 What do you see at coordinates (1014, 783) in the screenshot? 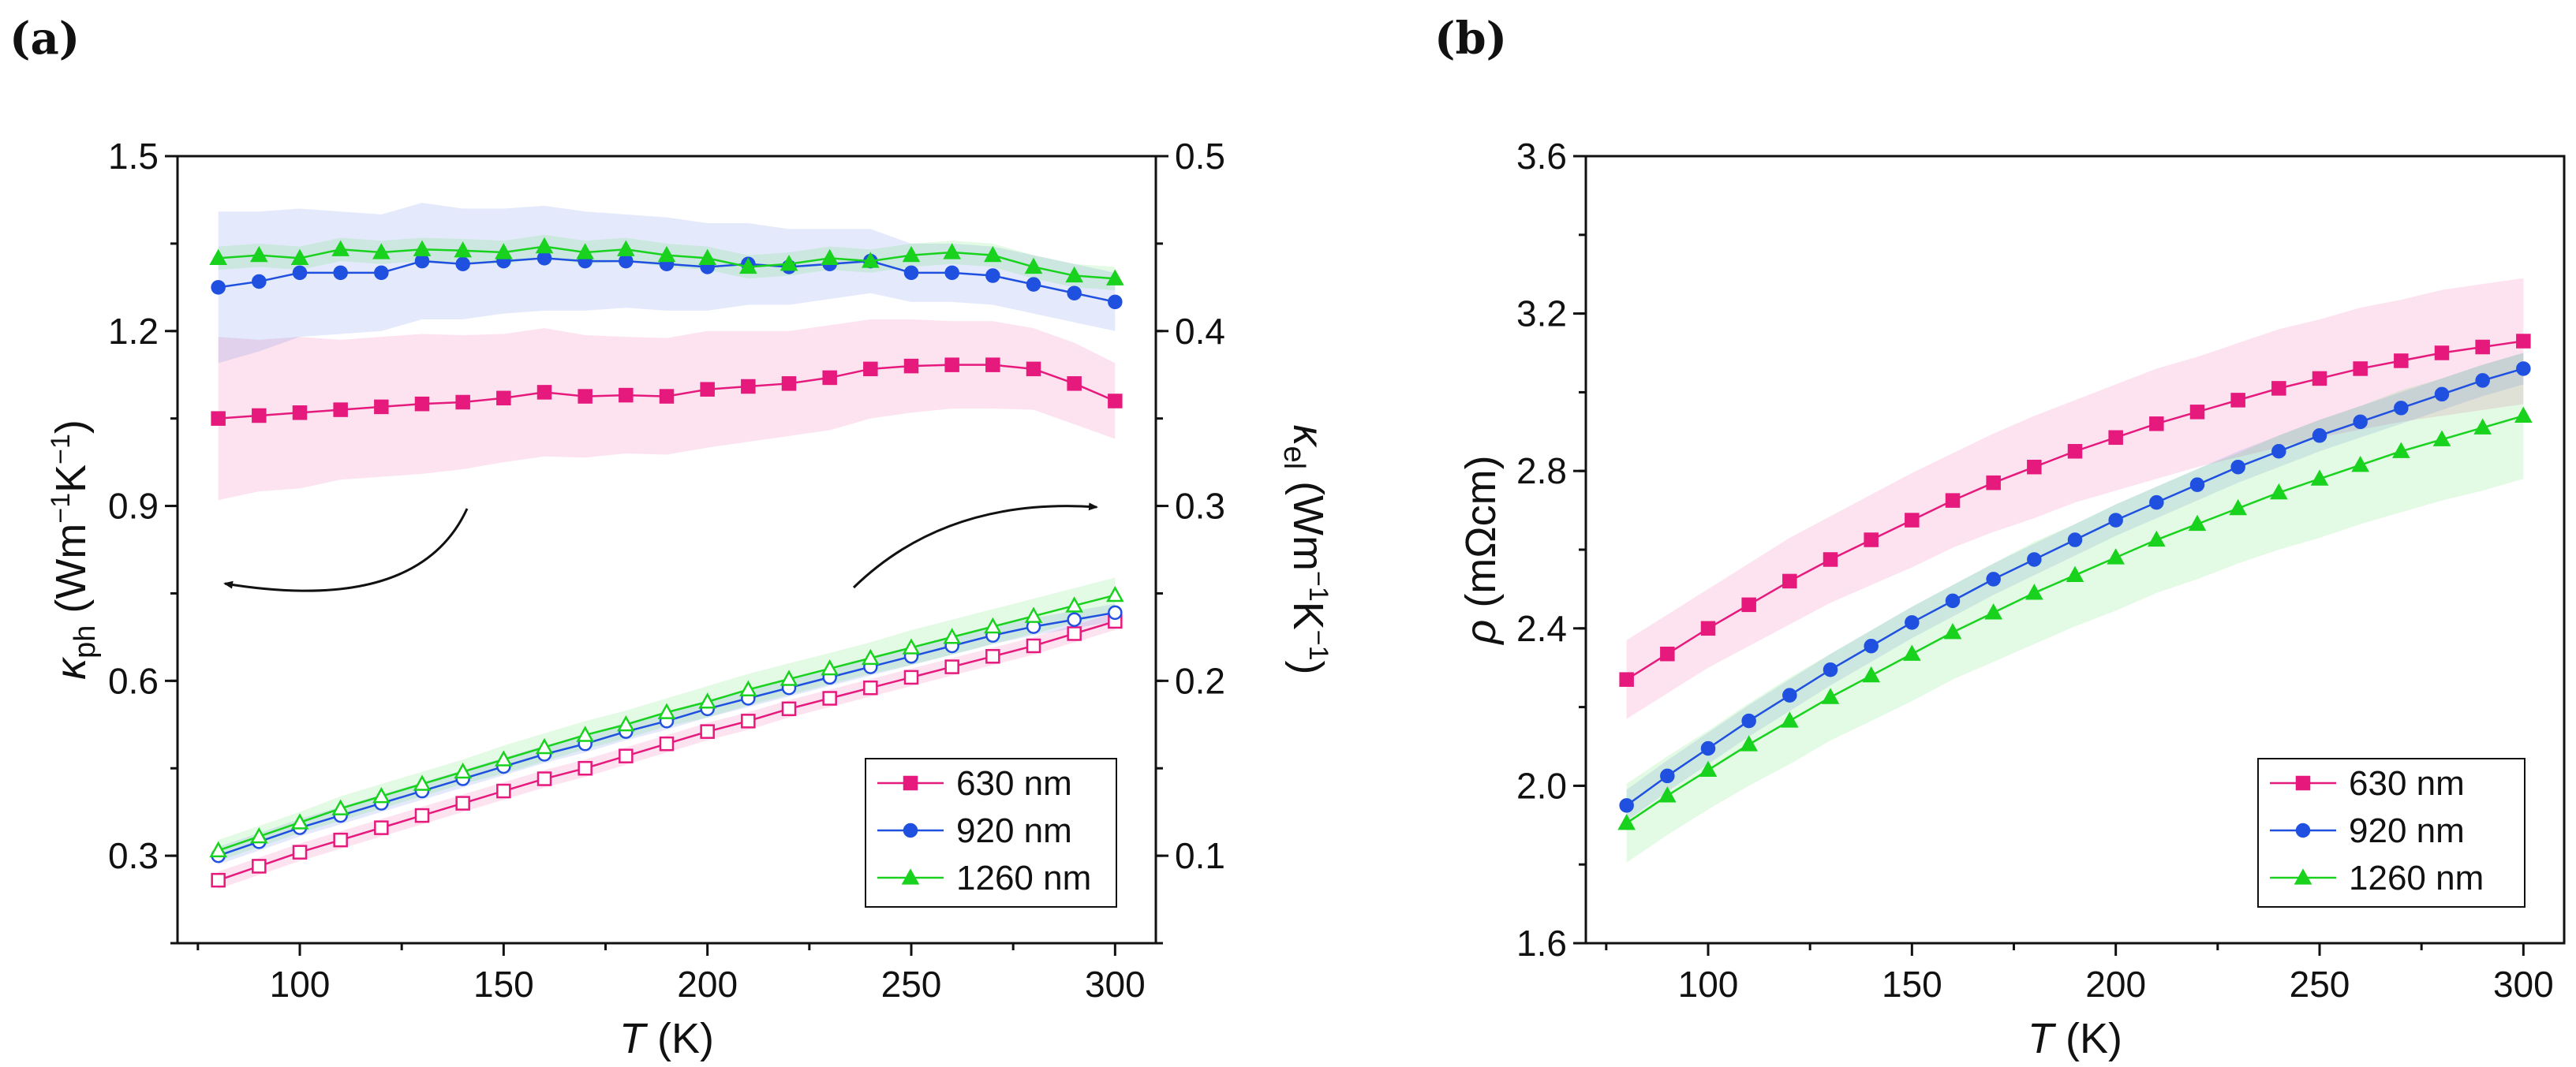
I see `a-legend-label-0: 630 nm` at bounding box center [1014, 783].